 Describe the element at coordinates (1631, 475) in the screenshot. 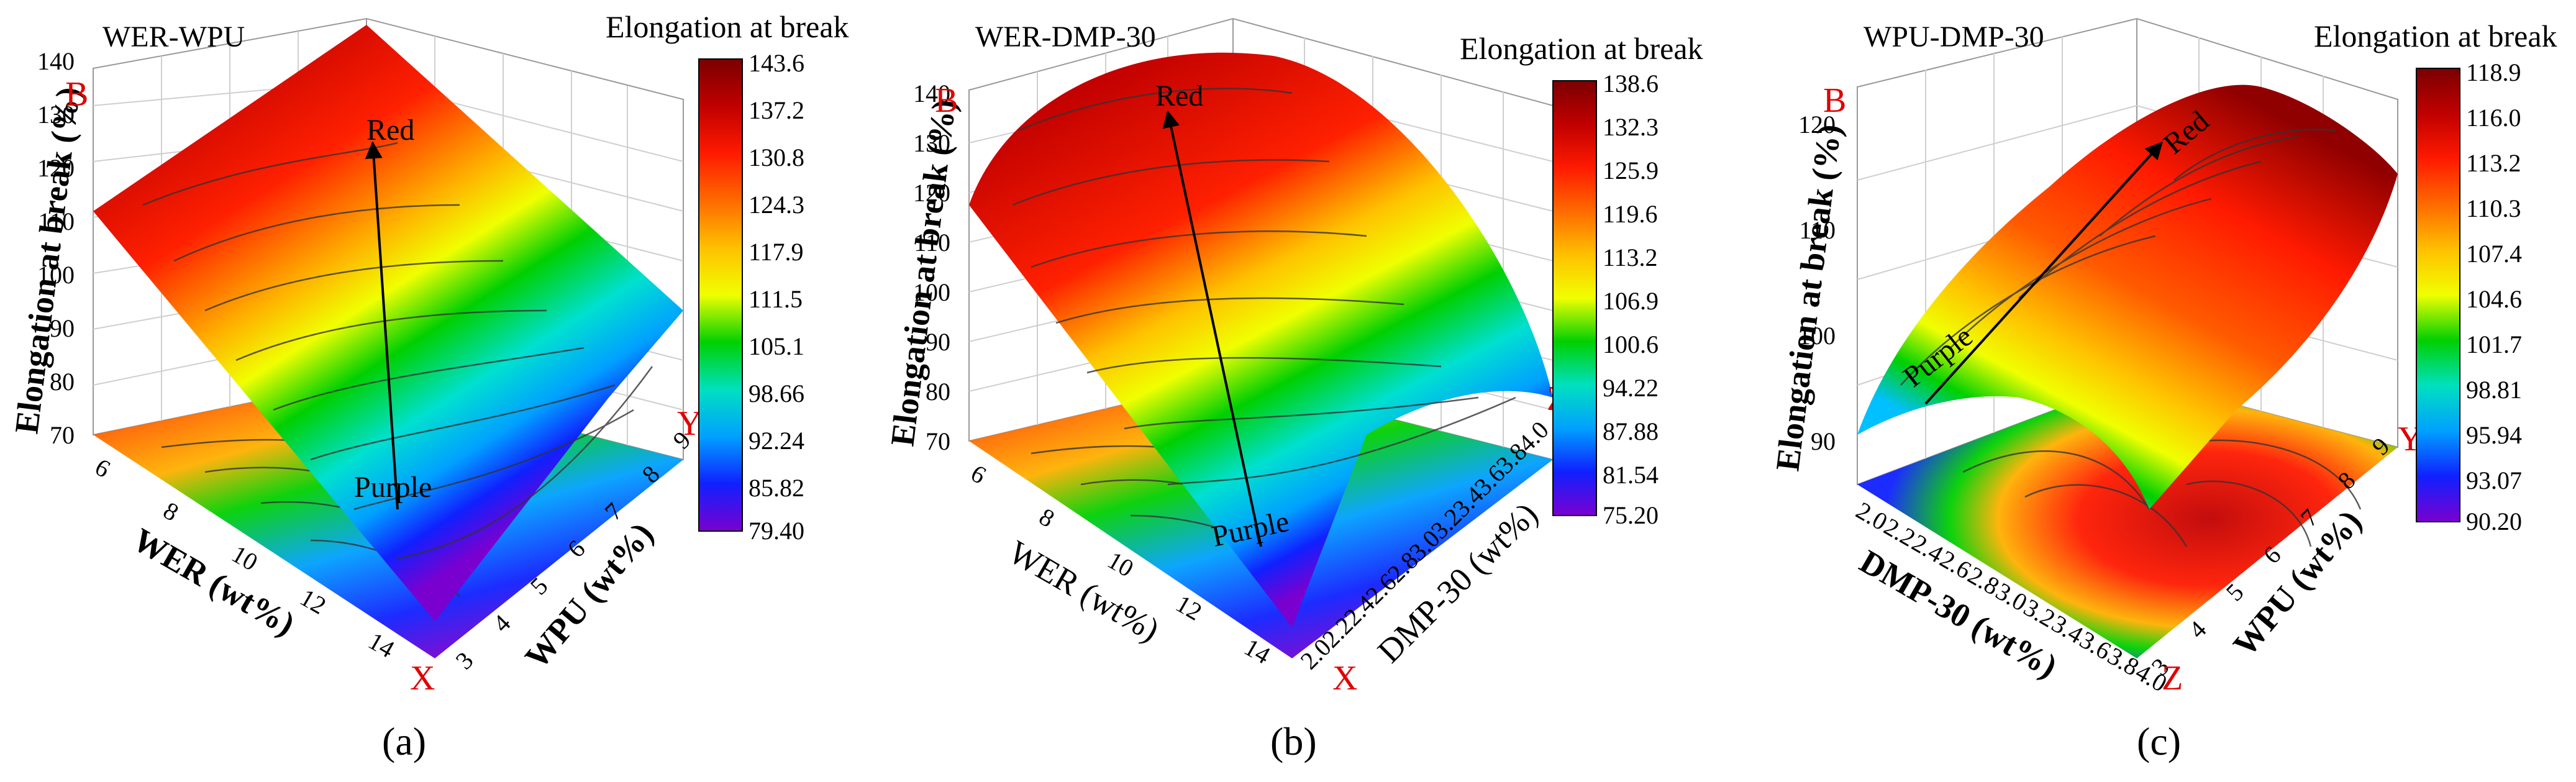

I see `colorbar-tick: 81.54` at that location.